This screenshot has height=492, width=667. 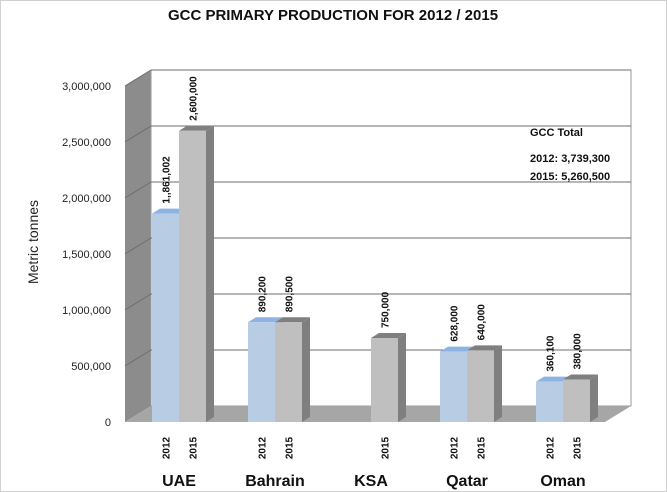 I want to click on bar-uae-2012, so click(x=165, y=317).